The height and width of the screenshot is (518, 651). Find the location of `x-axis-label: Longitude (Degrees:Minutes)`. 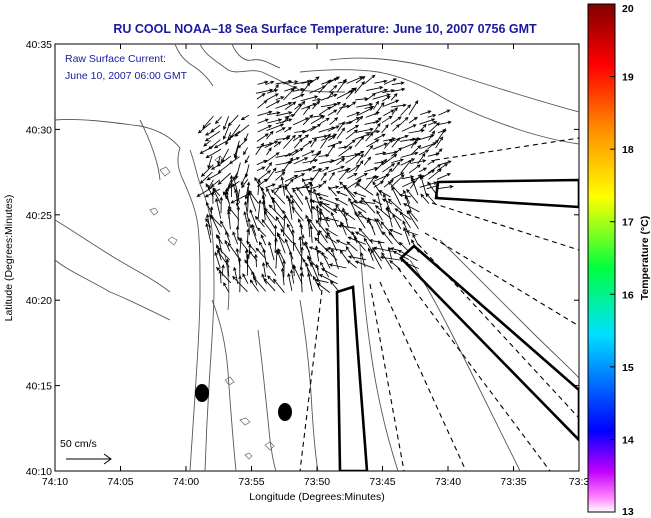

x-axis-label: Longitude (Degrees:Minutes) is located at coordinates (316, 497).